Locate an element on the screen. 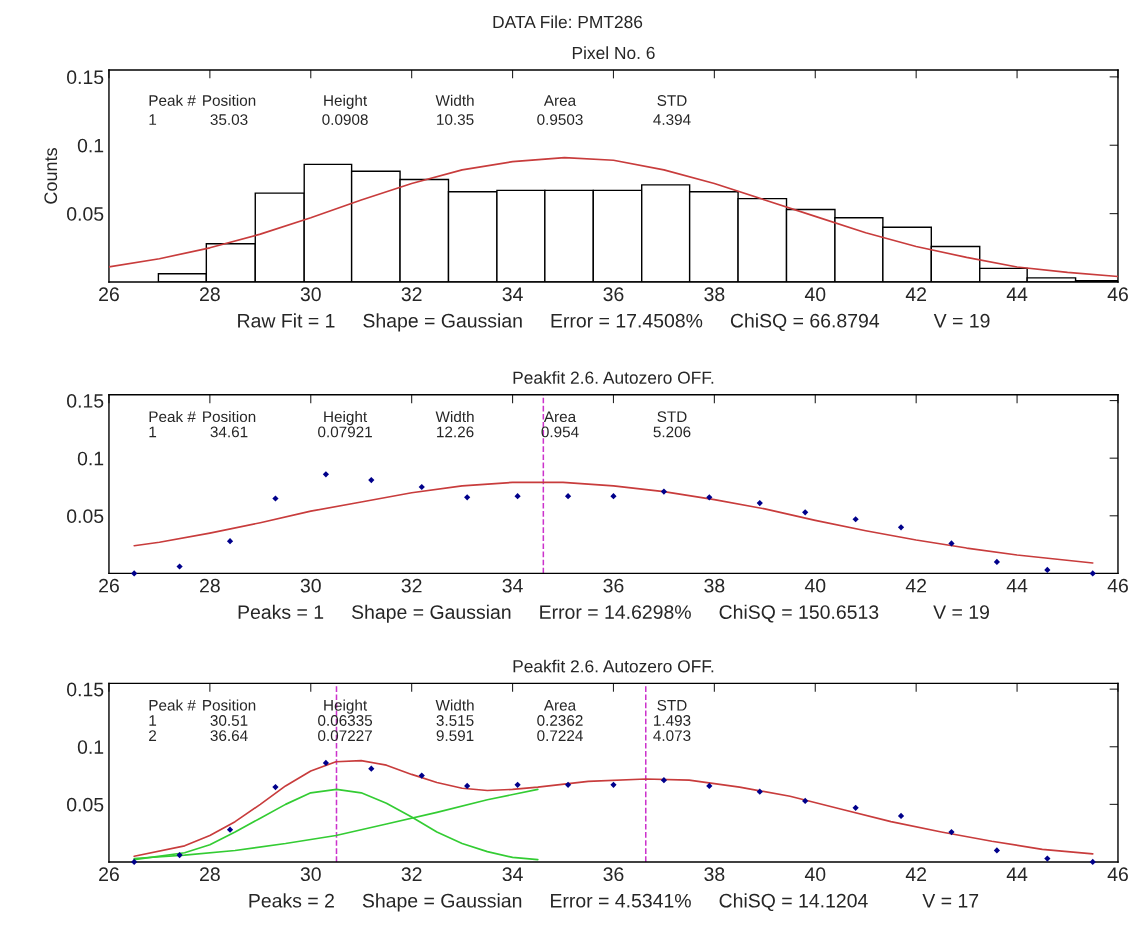 The width and height of the screenshot is (1135, 940). annotation: 5.206 is located at coordinates (672, 432).